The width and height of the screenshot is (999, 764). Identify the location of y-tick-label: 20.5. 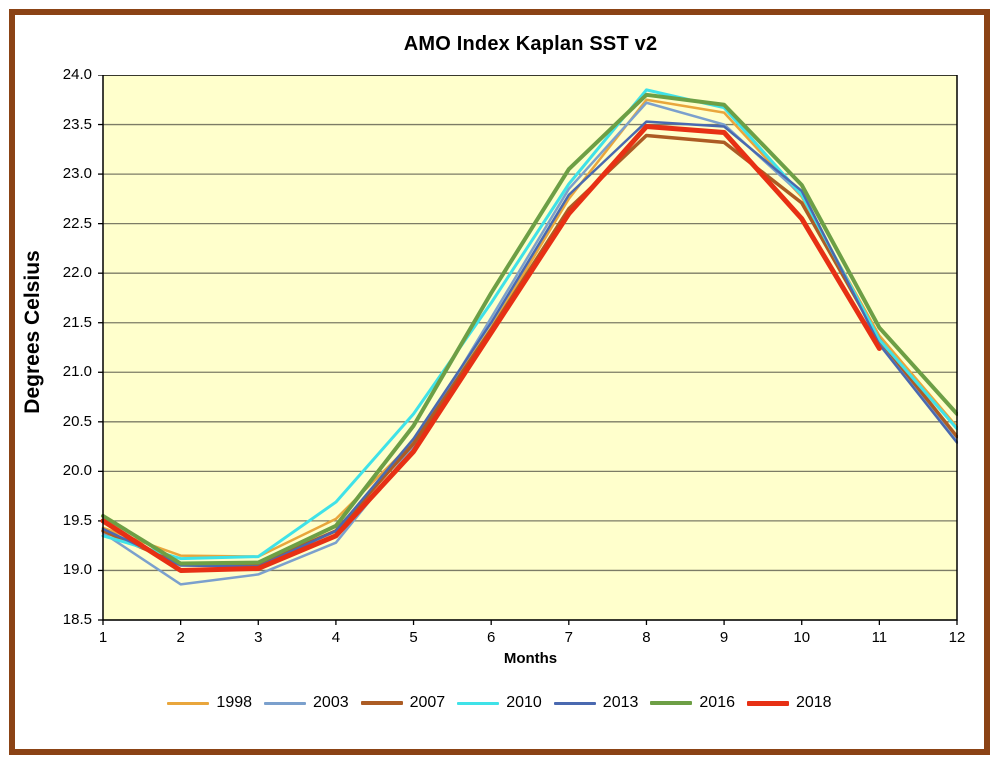
(77, 421).